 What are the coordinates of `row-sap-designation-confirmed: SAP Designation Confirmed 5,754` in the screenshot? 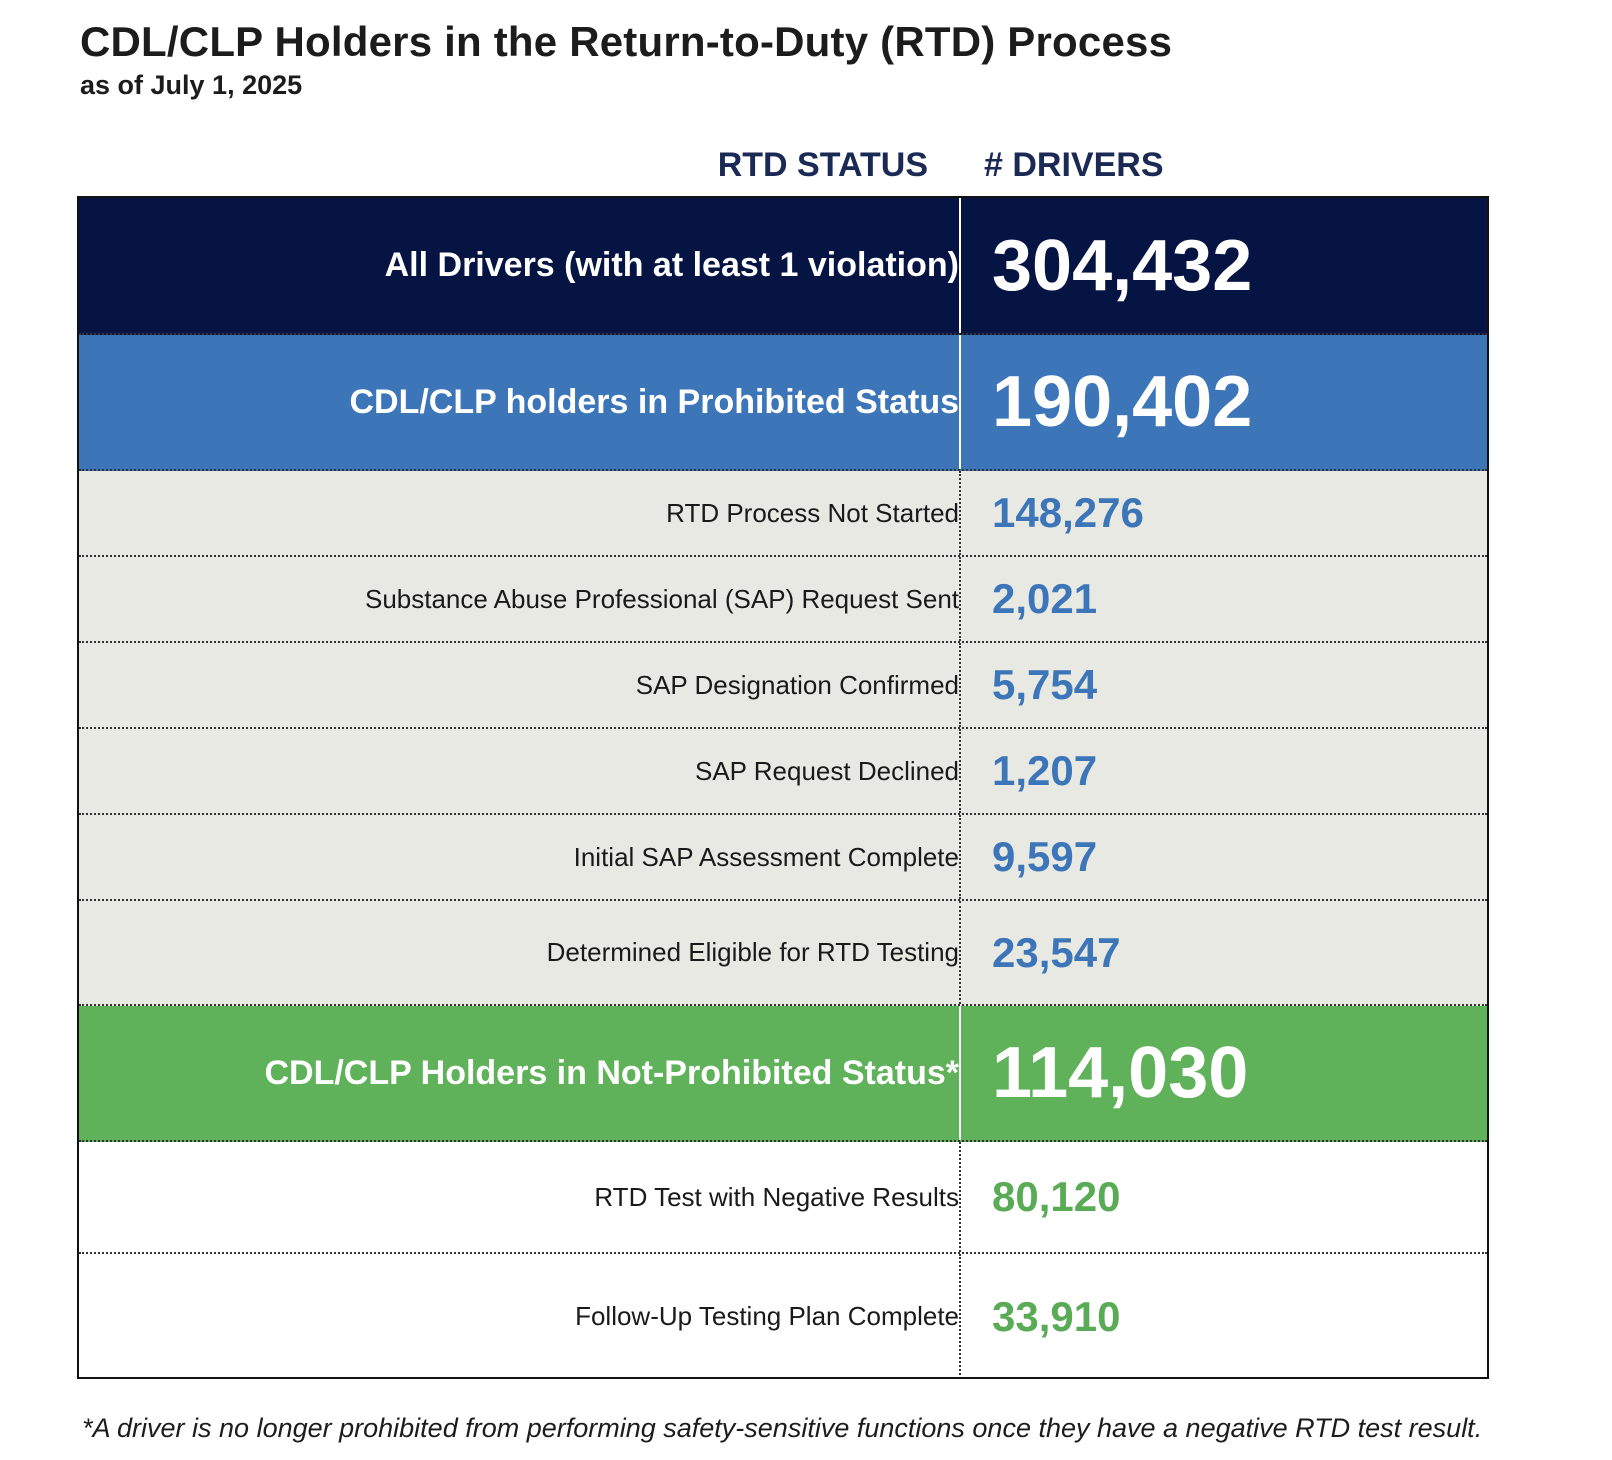 It's located at (783, 686).